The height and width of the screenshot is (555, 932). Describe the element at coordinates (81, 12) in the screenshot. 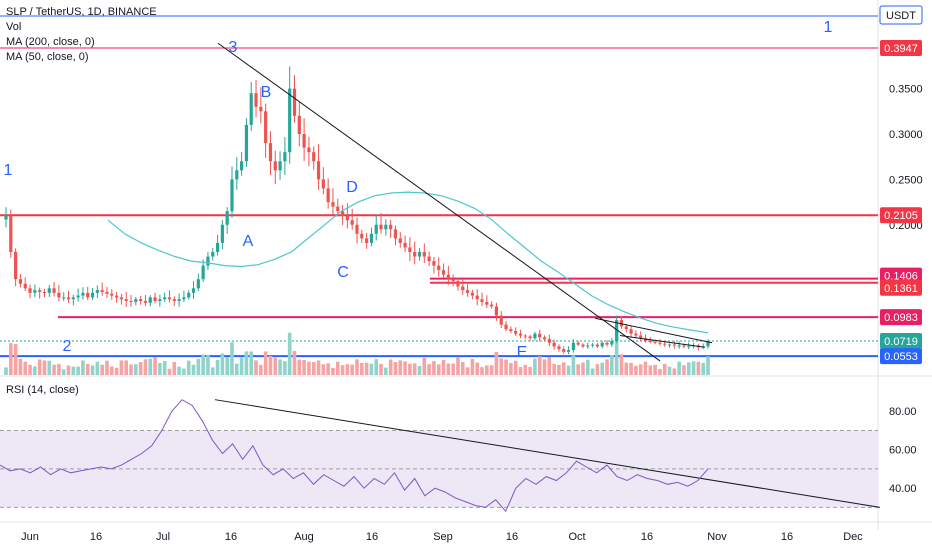

I see `symbol-title: SLP / TetherUS, 1D, BINANCE` at that location.